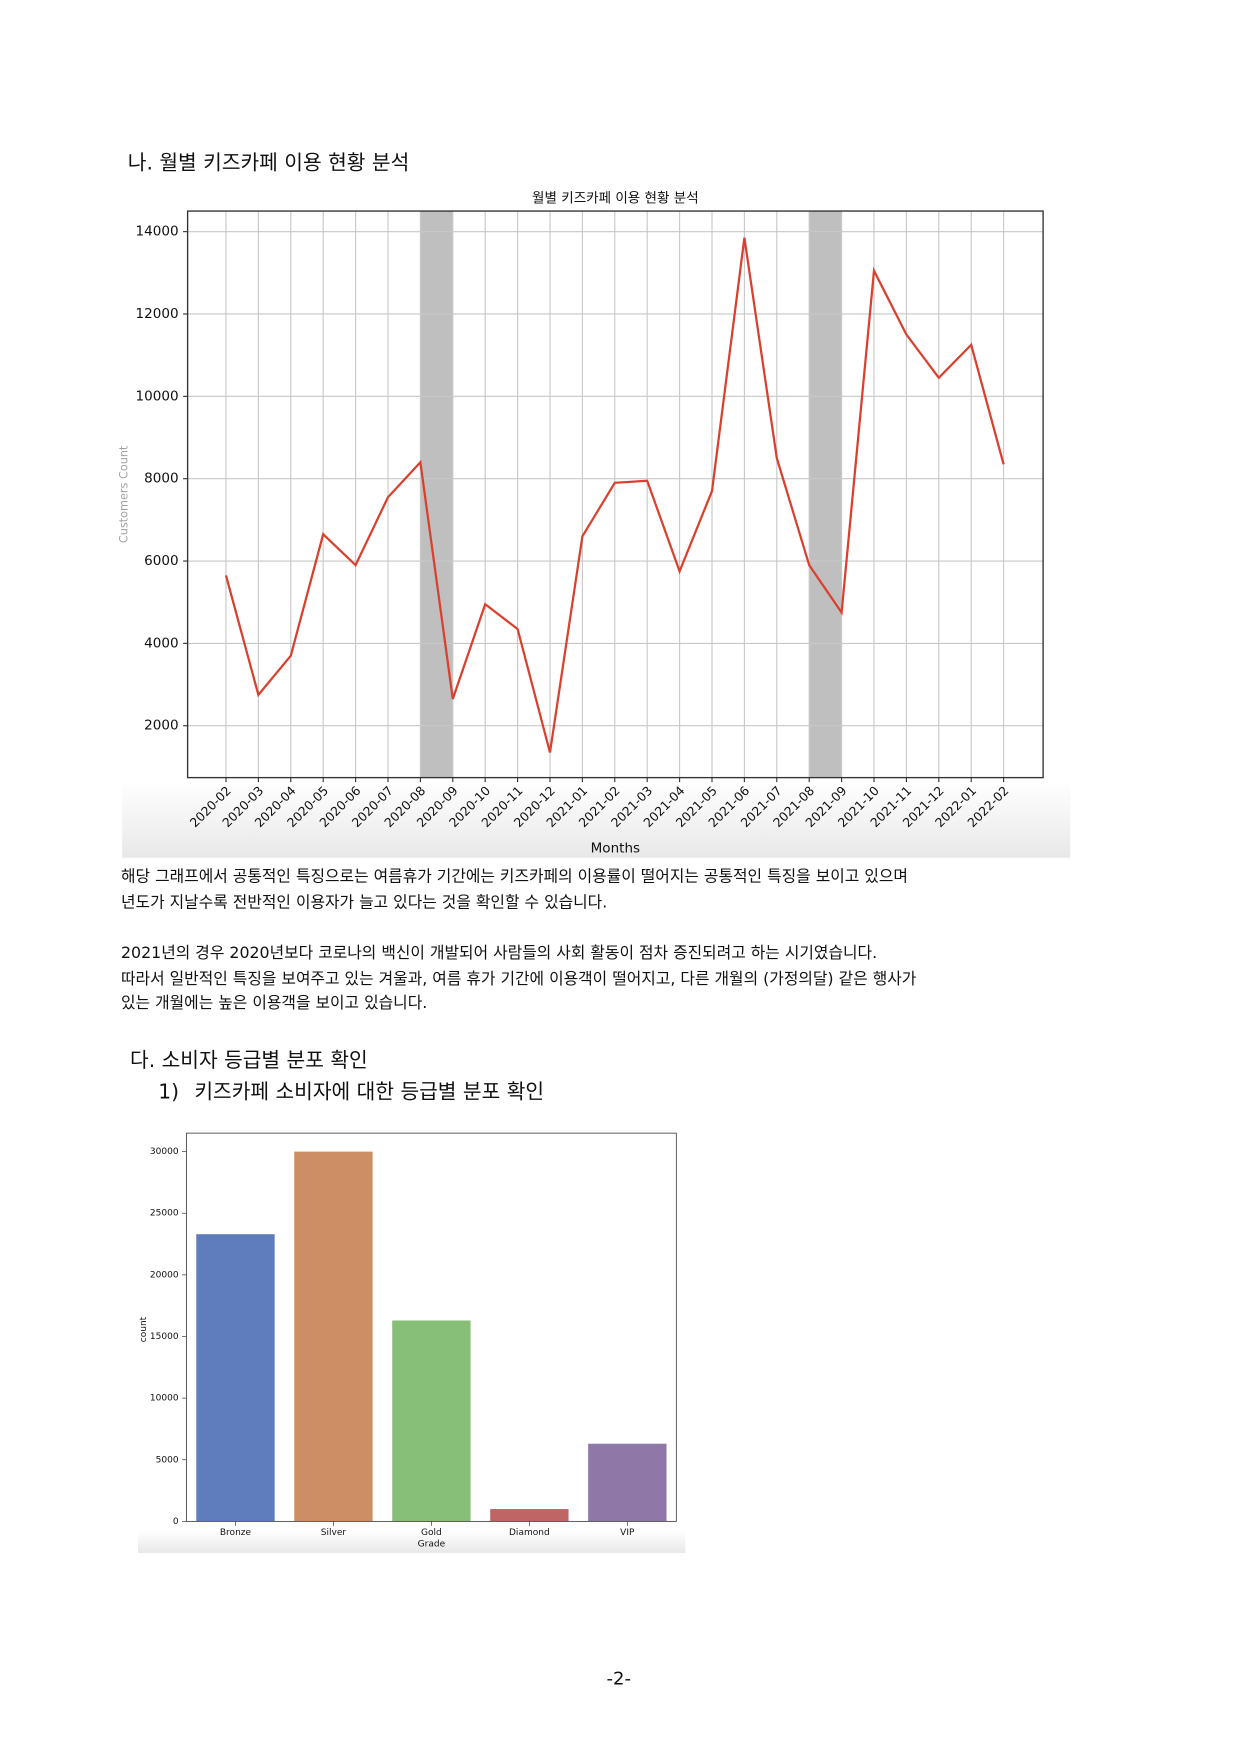  Describe the element at coordinates (164, 1337) in the screenshot. I see `y-tick-label: 15000` at that location.